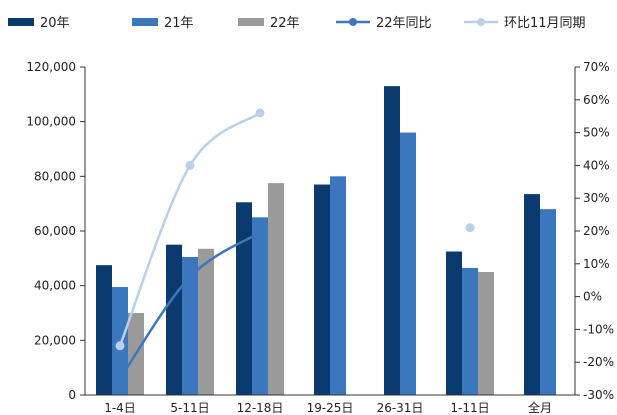  I want to click on right-tick-label: 30%, so click(596, 198).